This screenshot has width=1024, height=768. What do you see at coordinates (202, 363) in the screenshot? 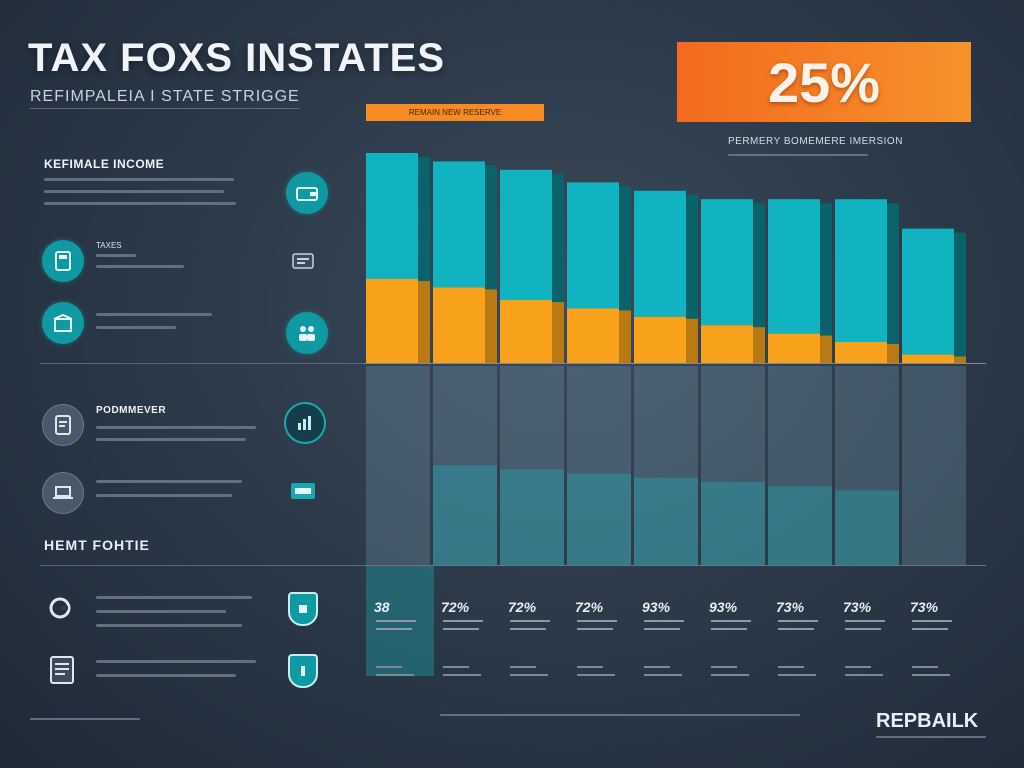
I see `panel-divider` at bounding box center [202, 363].